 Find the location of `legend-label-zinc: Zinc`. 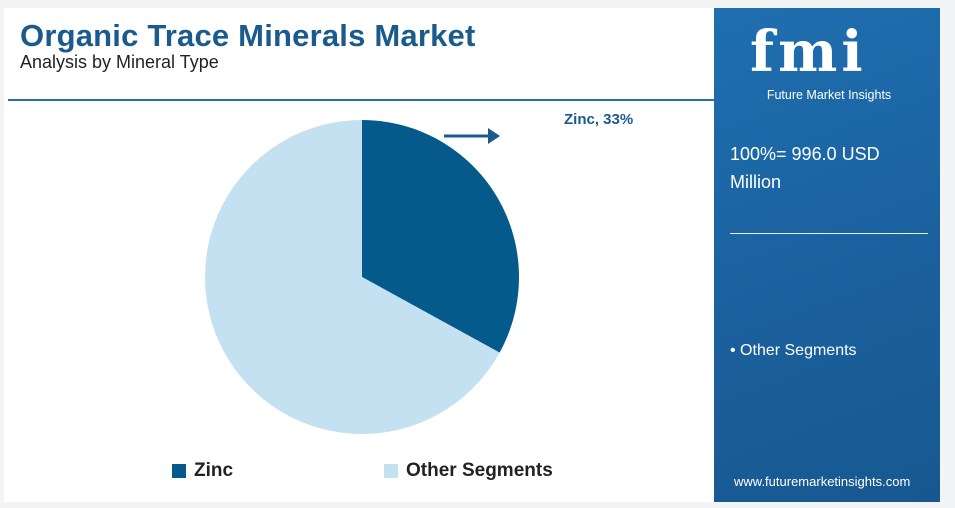

legend-label-zinc: Zinc is located at coordinates (214, 470).